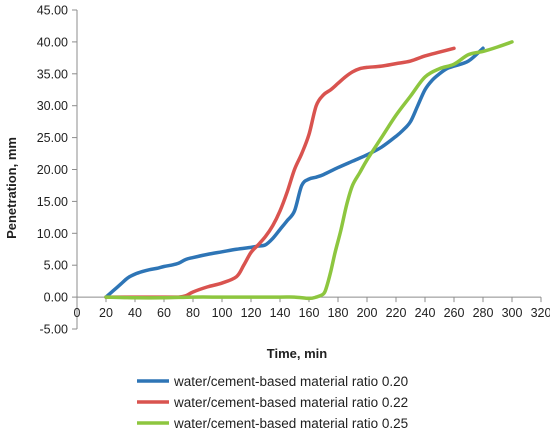 The image size is (550, 434). I want to click on y-tick-label: 45.00, so click(52, 11).